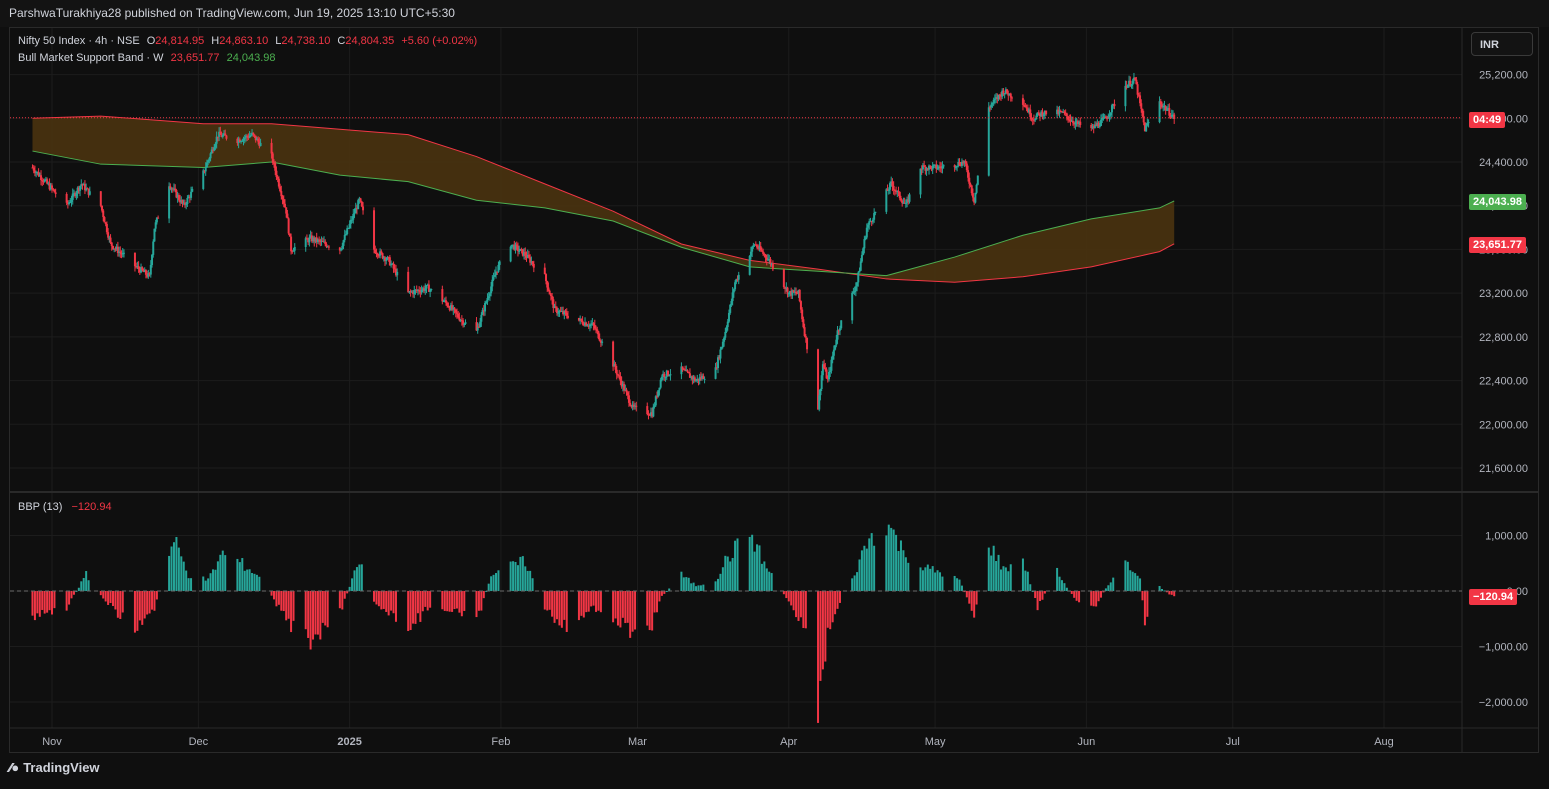 Image resolution: width=1549 pixels, height=789 pixels. What do you see at coordinates (1503, 76) in the screenshot?
I see `price-tick-label: 25,200.00` at bounding box center [1503, 76].